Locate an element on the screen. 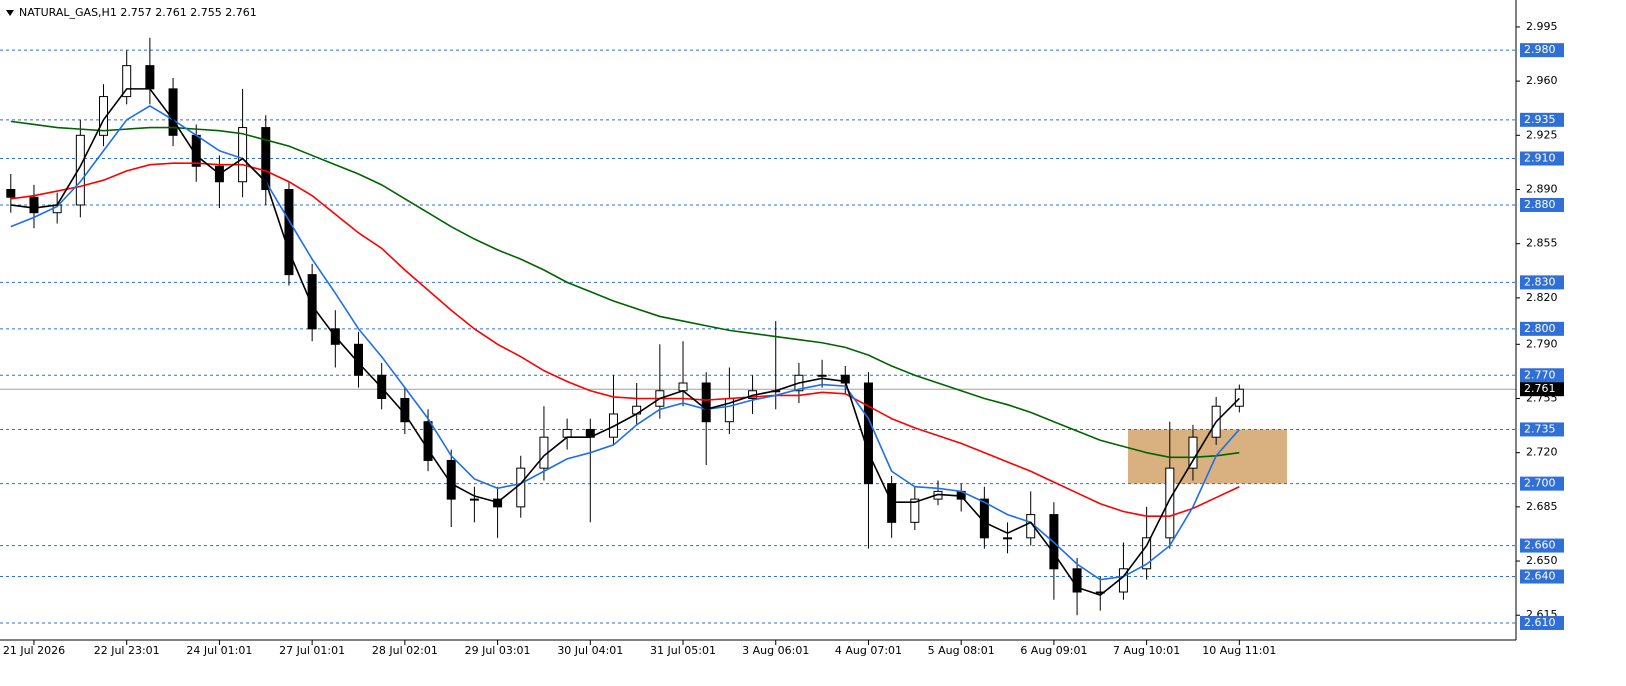  x-tick-label: 5 Aug 08:01 is located at coordinates (961, 650).